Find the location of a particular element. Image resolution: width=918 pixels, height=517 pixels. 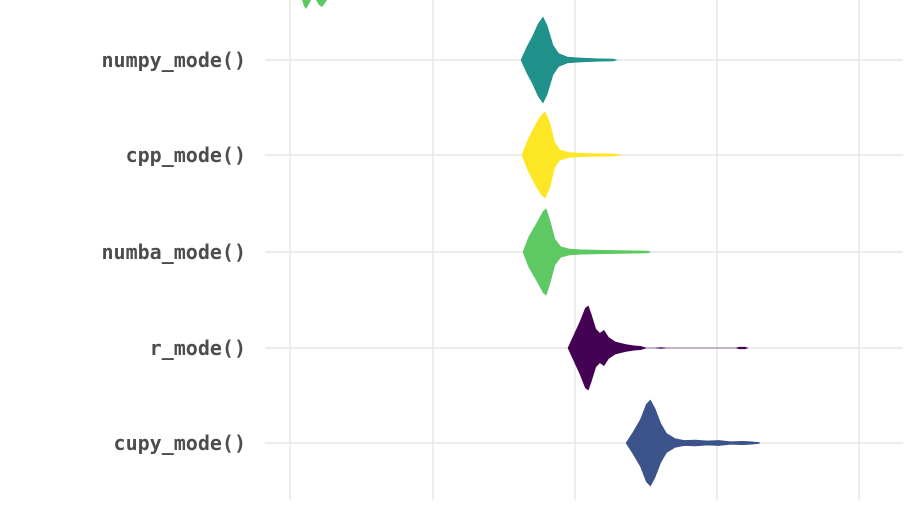

category-label: cpp_mode() is located at coordinates (186, 155).